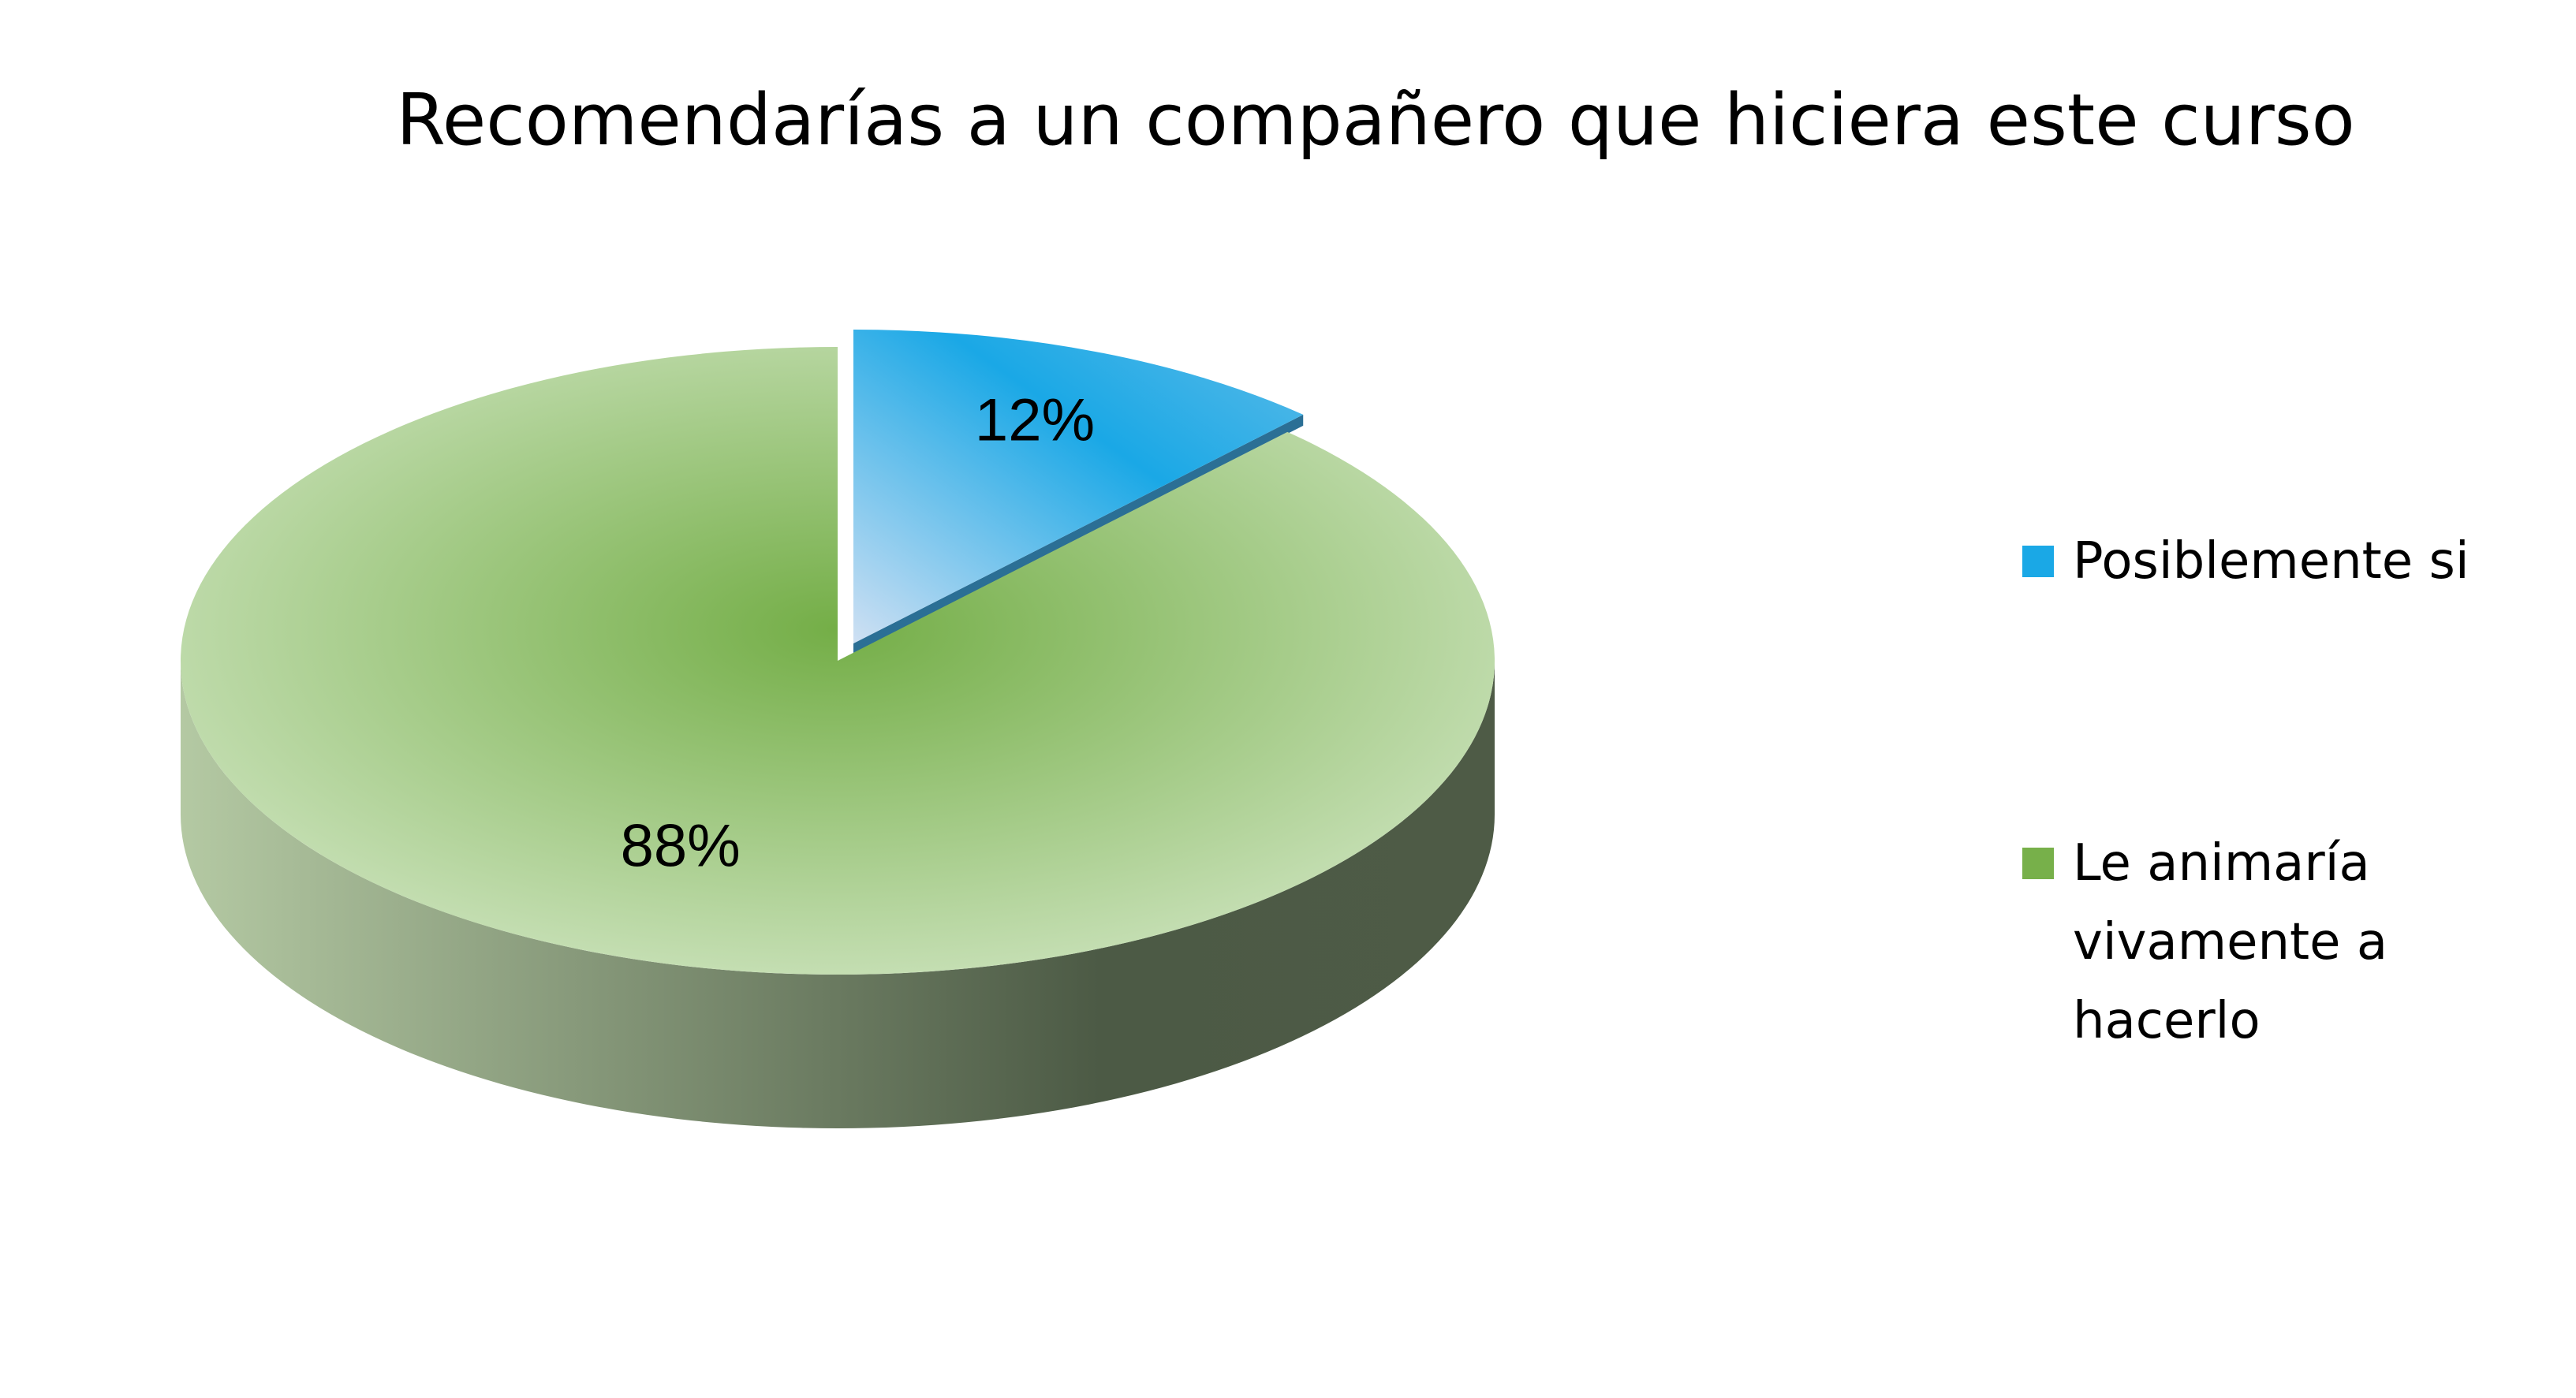 The image size is (2576, 1398). I want to click on slice-edge, so click(1078, 534).